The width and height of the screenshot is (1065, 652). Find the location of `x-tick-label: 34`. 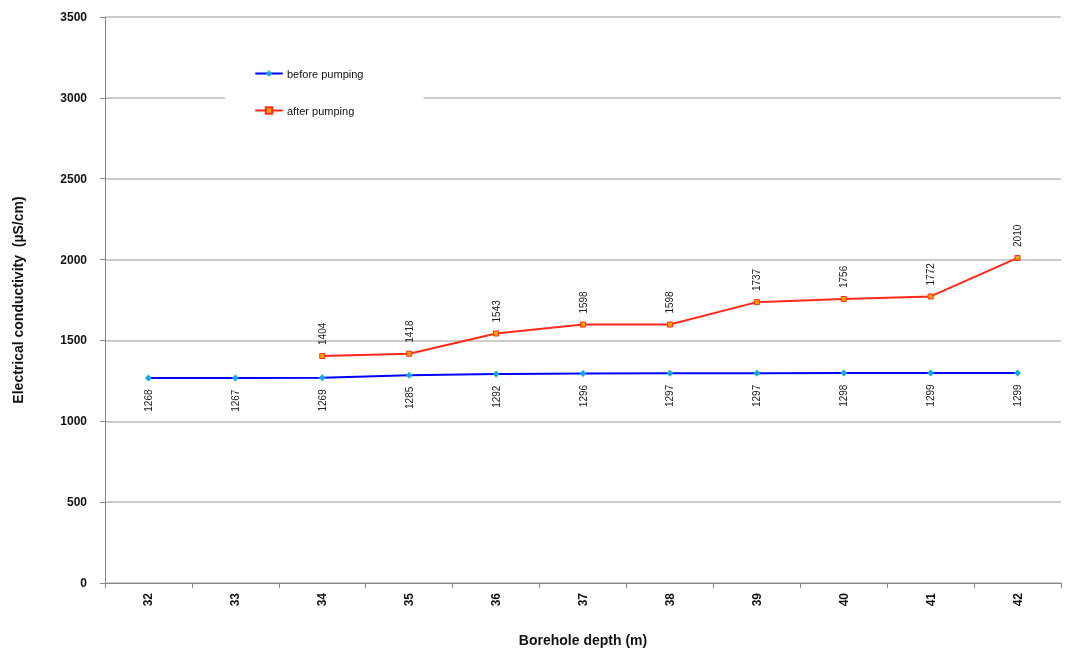

x-tick-label: 34 is located at coordinates (322, 599).